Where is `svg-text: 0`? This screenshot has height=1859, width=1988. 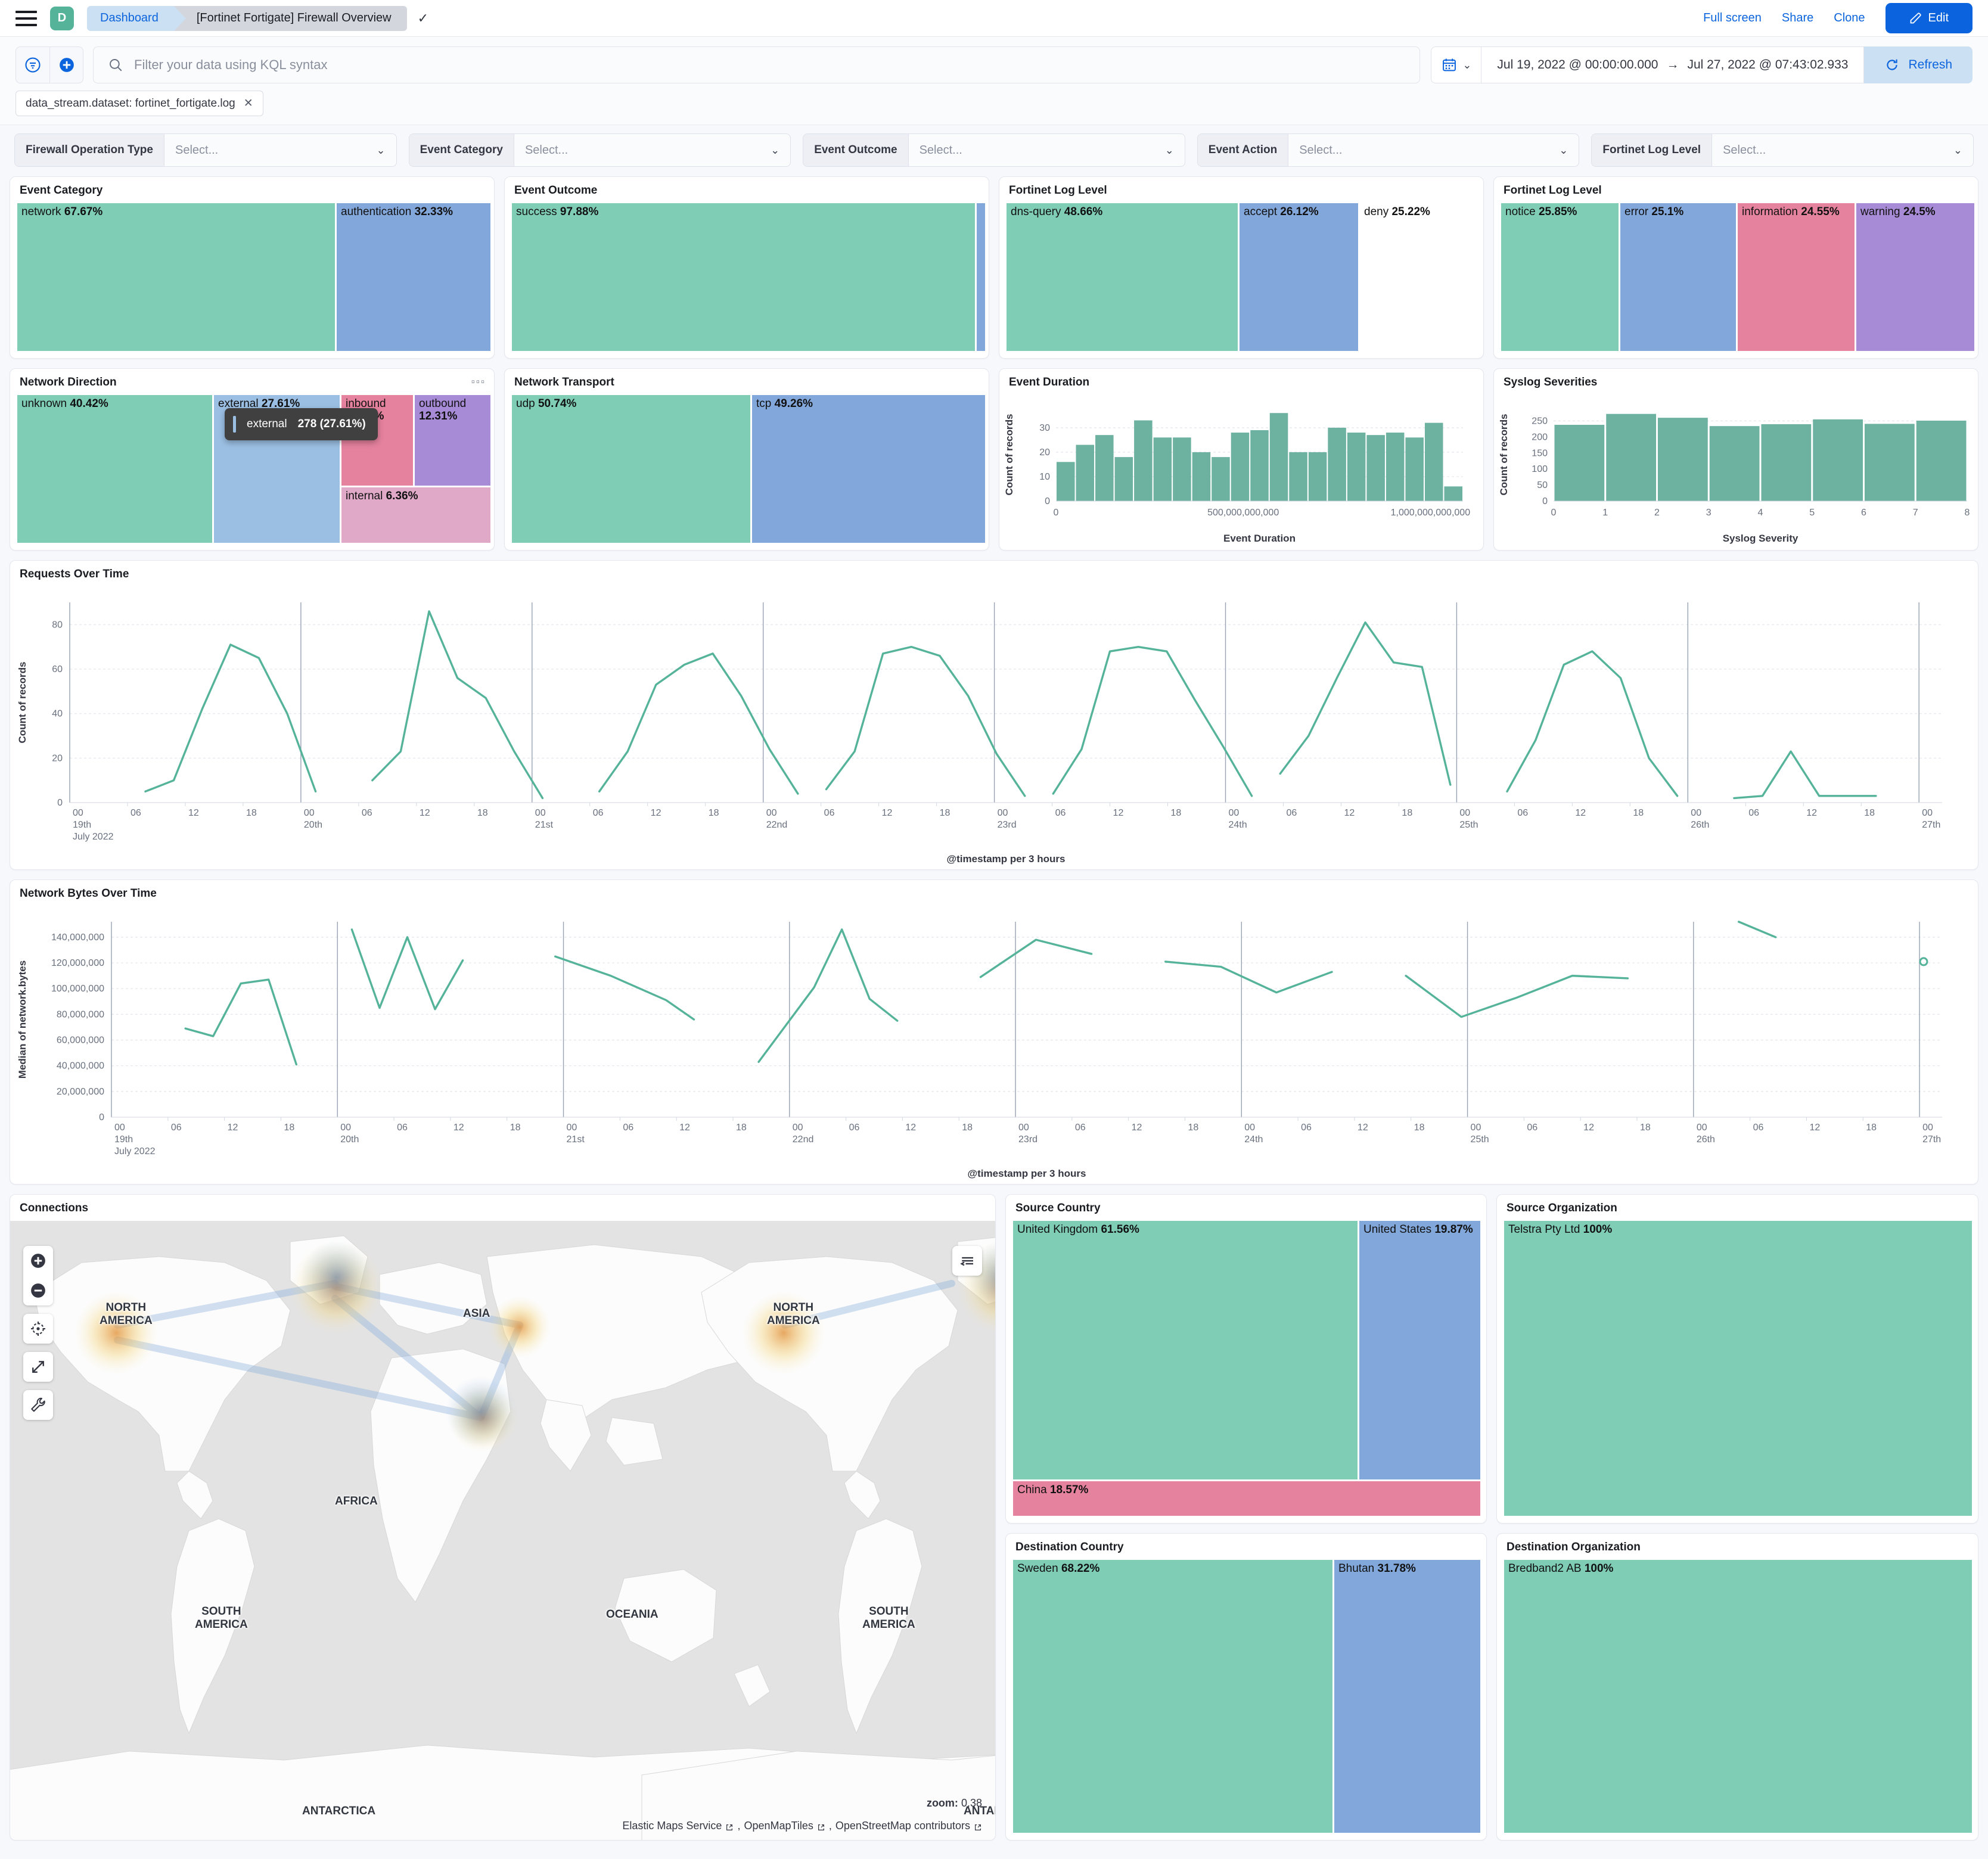
svg-text: 0 is located at coordinates (1545, 501).